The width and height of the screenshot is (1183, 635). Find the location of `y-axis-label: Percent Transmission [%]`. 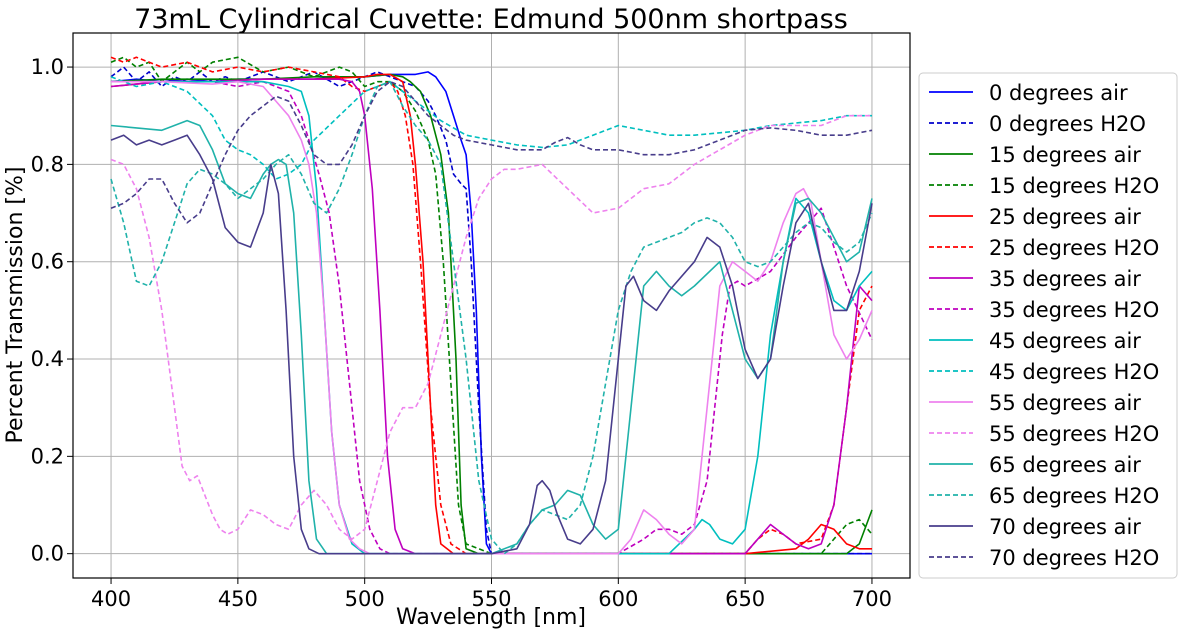

y-axis-label: Percent Transmission [%] is located at coordinates (15, 305).